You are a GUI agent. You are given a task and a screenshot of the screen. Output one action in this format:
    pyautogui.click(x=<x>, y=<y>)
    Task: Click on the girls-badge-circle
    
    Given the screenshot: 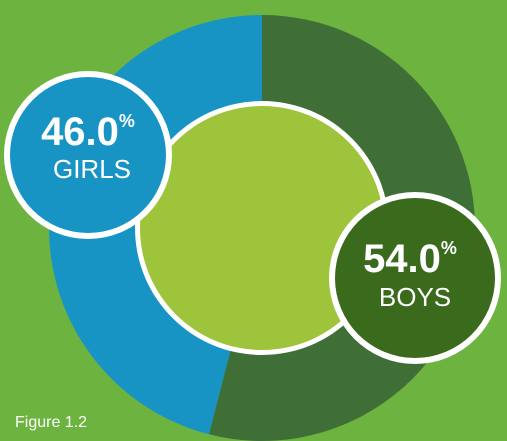 What is the action you would take?
    pyautogui.click(x=88, y=155)
    